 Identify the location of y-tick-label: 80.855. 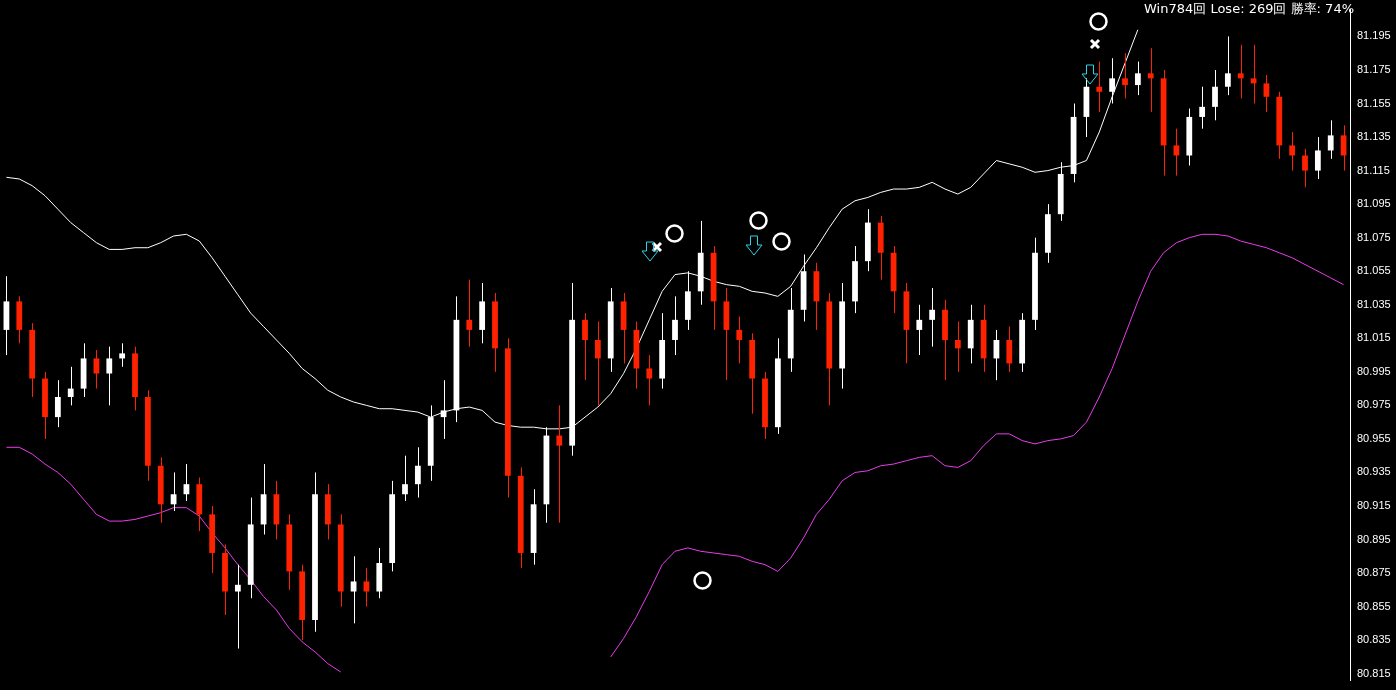
(1374, 605).